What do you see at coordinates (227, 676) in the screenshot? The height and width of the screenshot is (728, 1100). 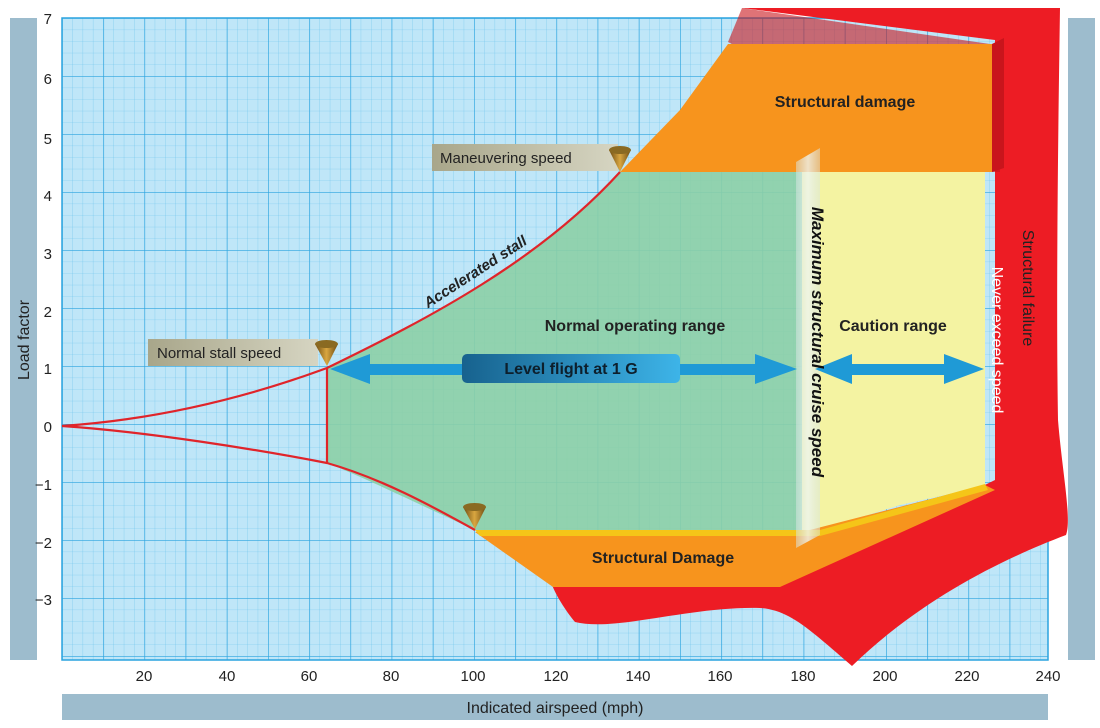 I see `x-tick: 40` at bounding box center [227, 676].